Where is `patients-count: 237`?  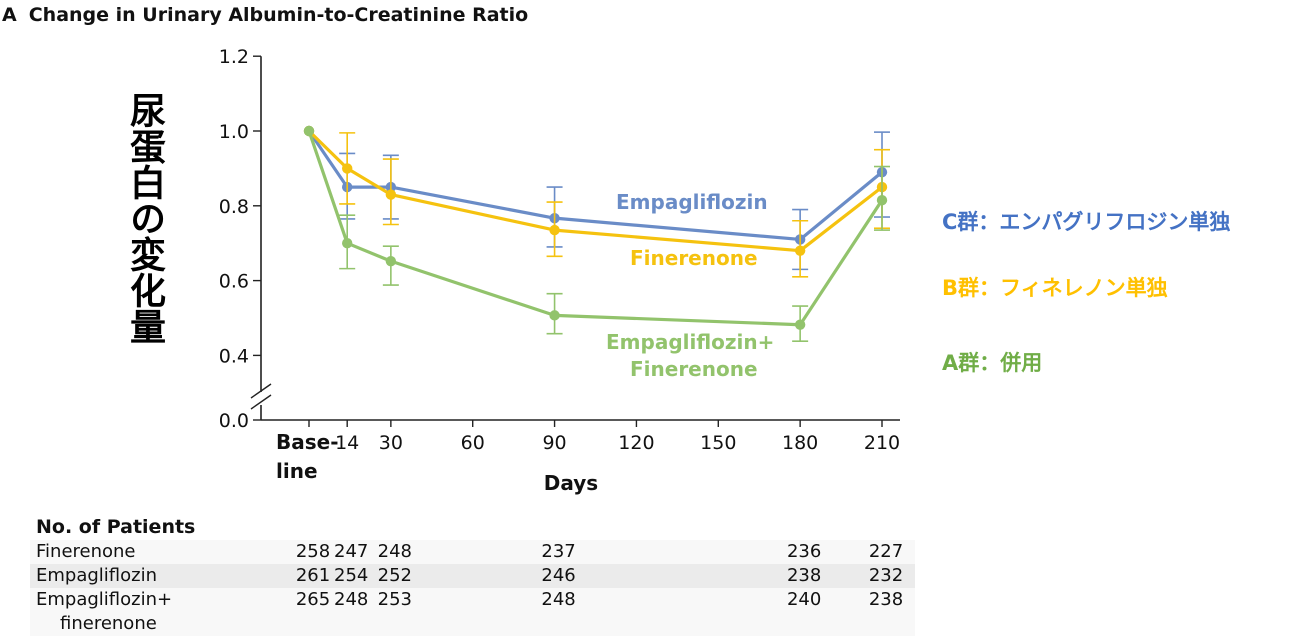 patients-count: 237 is located at coordinates (558, 551).